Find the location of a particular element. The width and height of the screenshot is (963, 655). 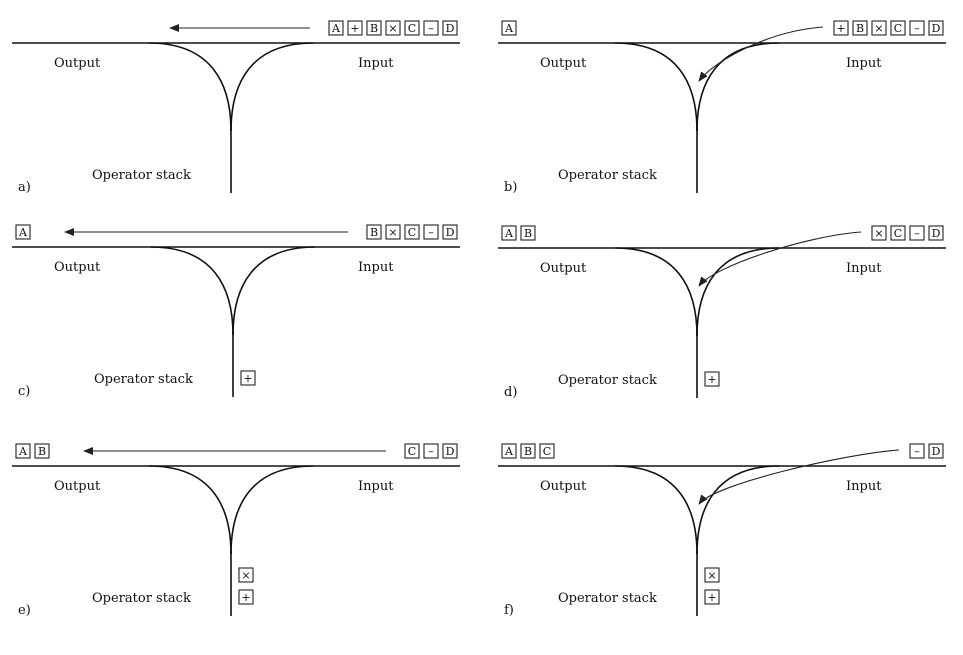

panel-f: Output Input Operator stack f) A B C – D × + is located at coordinates (722, 530).